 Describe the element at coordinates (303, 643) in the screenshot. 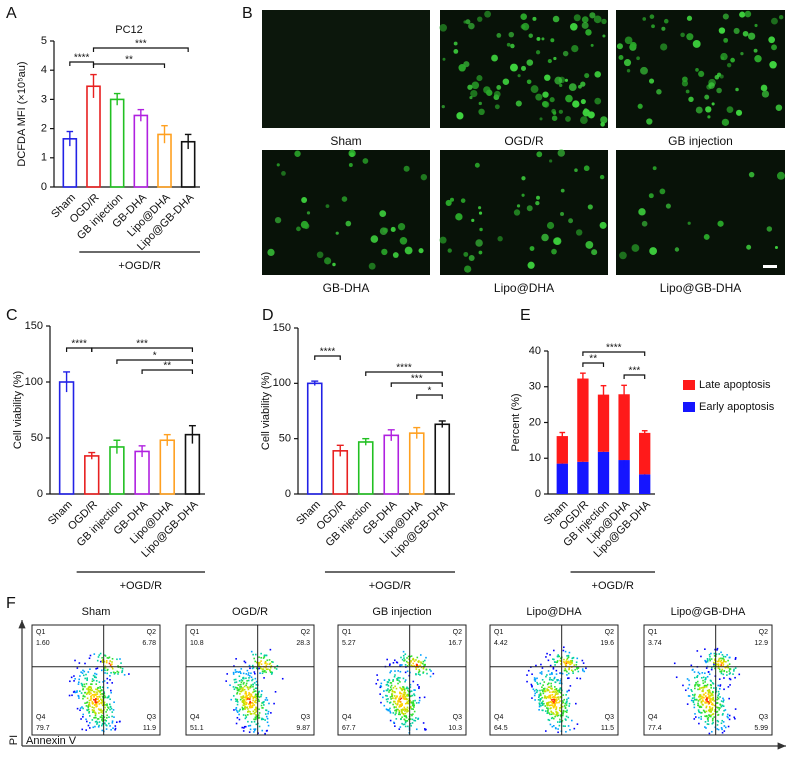

I see `quadrant-value: 28.3` at that location.